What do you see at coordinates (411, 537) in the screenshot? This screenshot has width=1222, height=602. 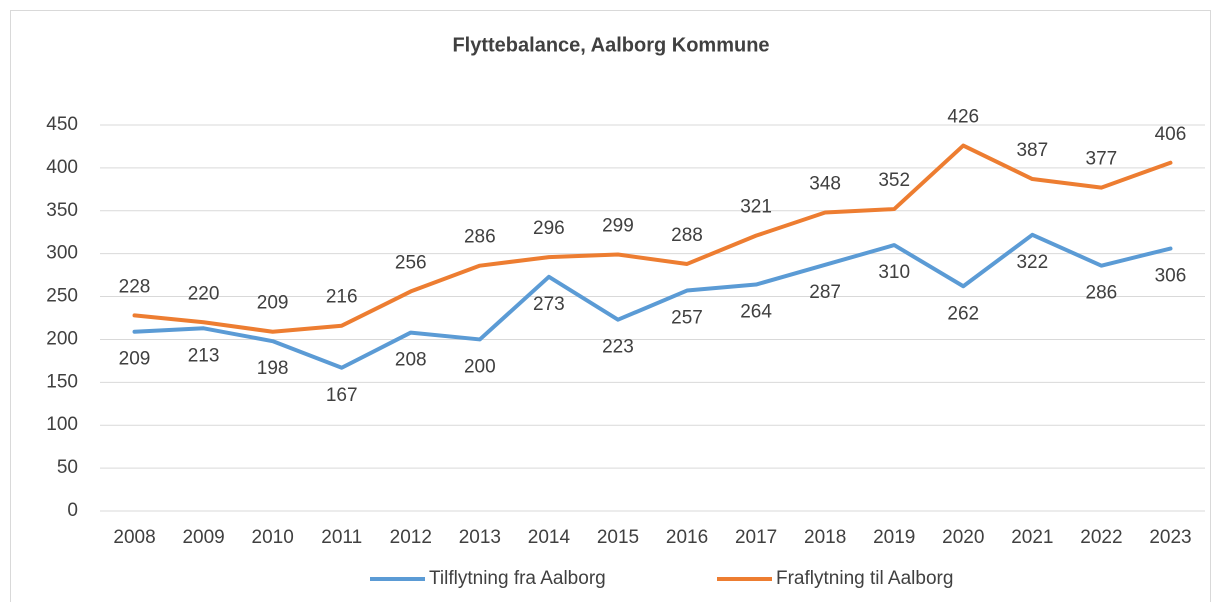 I see `x-tick-label: 2012` at bounding box center [411, 537].